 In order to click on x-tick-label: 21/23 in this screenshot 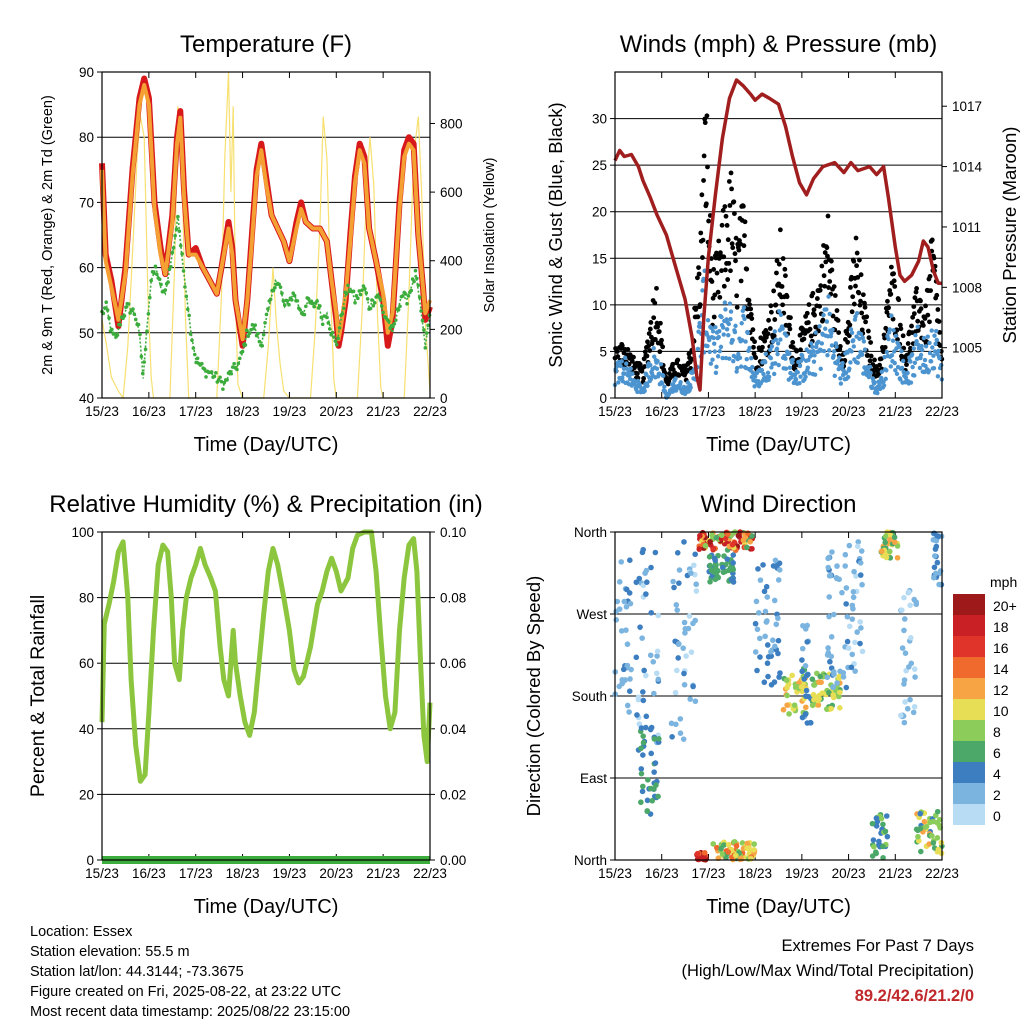, I will do `click(895, 411)`.